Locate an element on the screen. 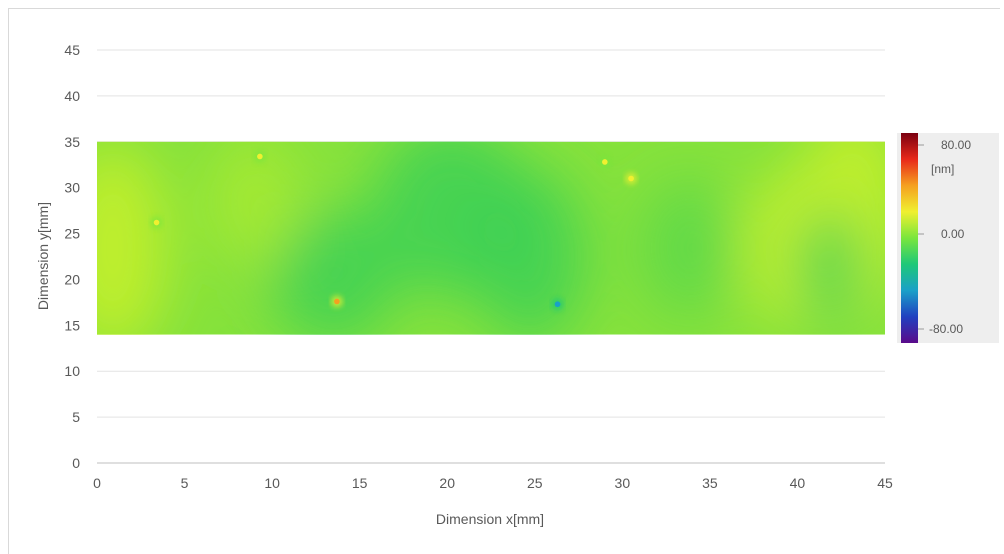 The height and width of the screenshot is (554, 1004). x-tick-label-5: 5 is located at coordinates (185, 483).